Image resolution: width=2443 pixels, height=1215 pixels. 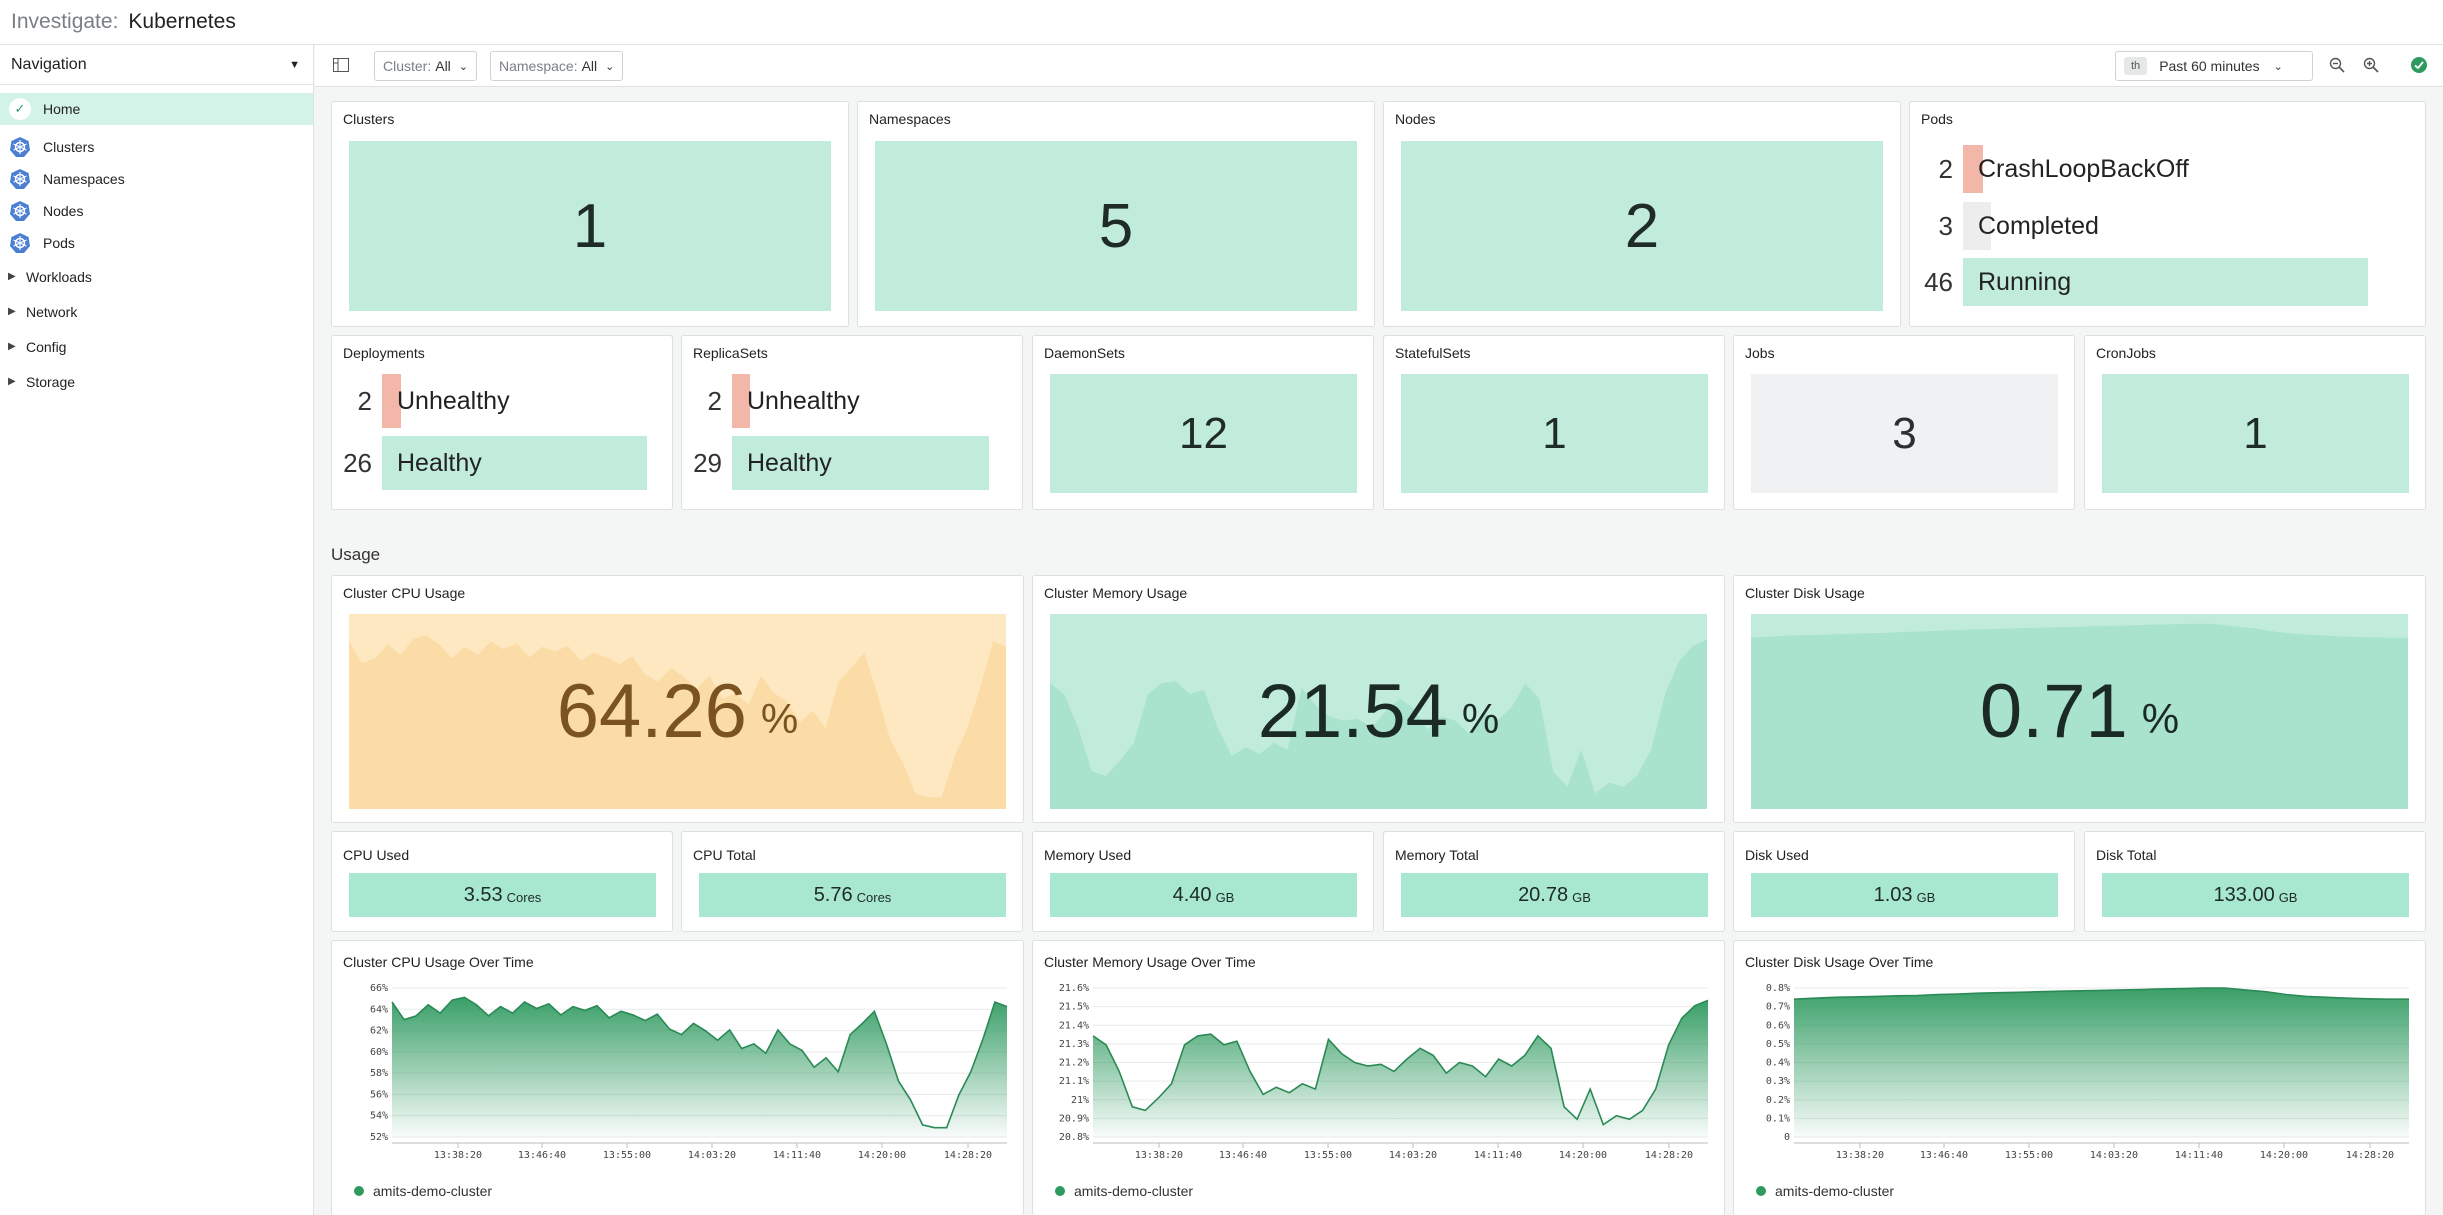 What do you see at coordinates (379, 1116) in the screenshot?
I see `y-tick-label: 54%` at bounding box center [379, 1116].